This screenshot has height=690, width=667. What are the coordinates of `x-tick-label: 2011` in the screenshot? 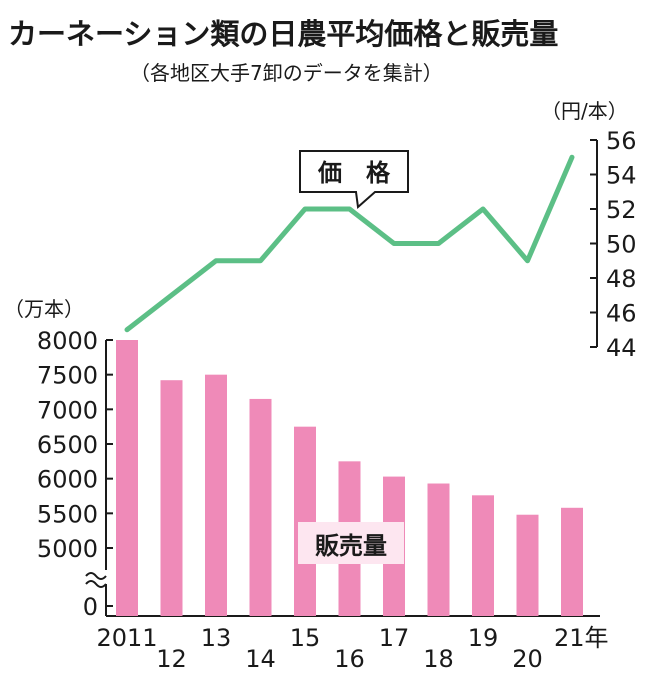 It's located at (126, 638).